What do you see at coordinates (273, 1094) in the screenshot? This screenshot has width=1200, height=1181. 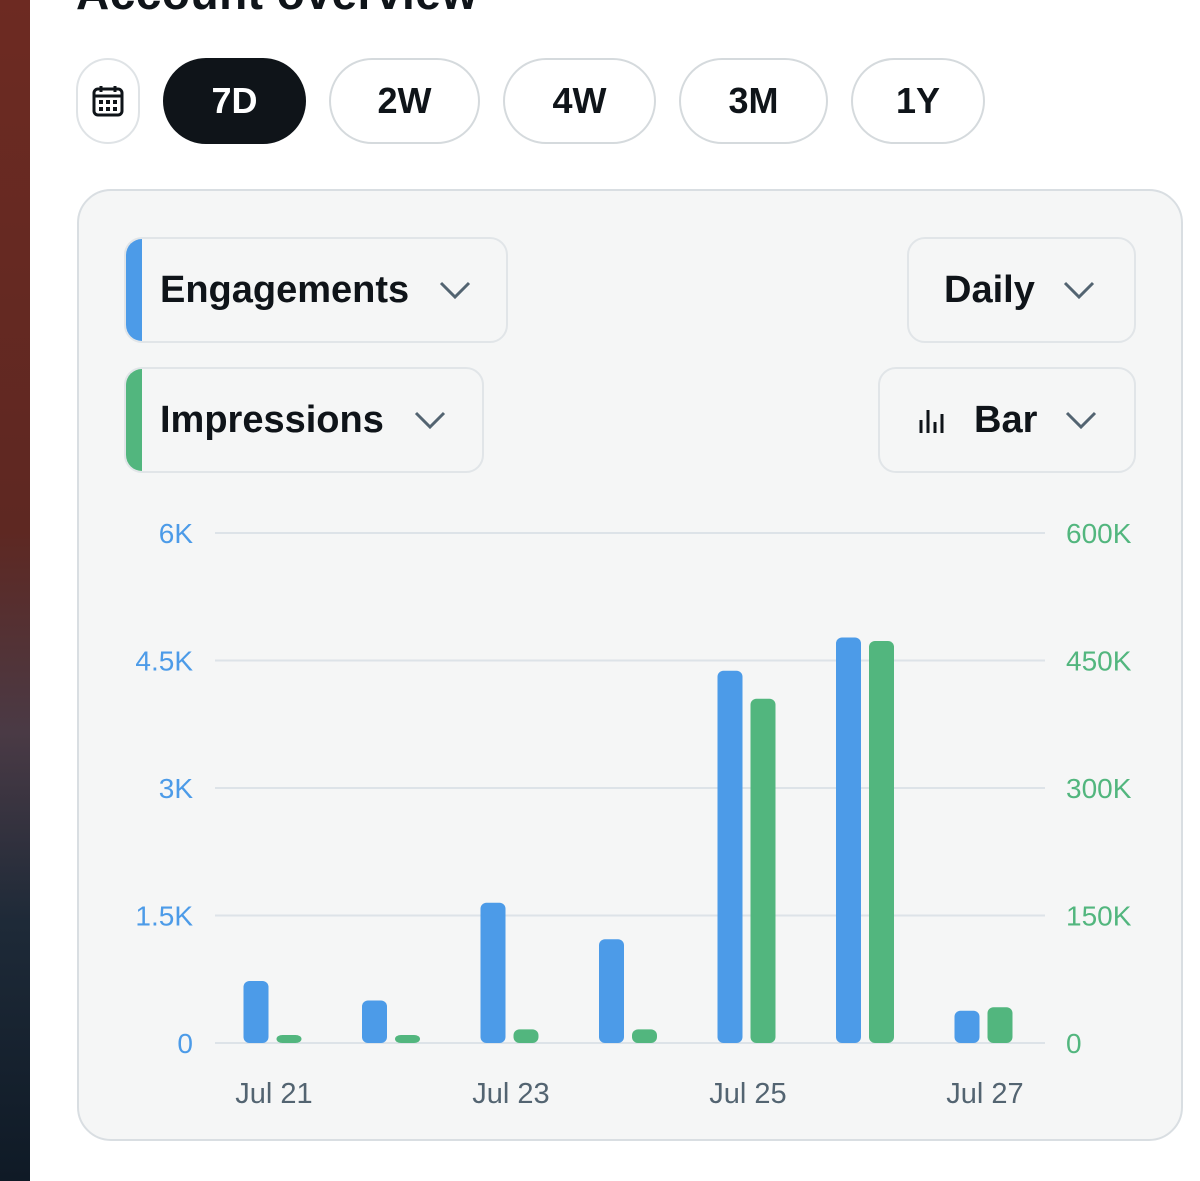 I see `x-tick-label: Jul 21` at bounding box center [273, 1094].